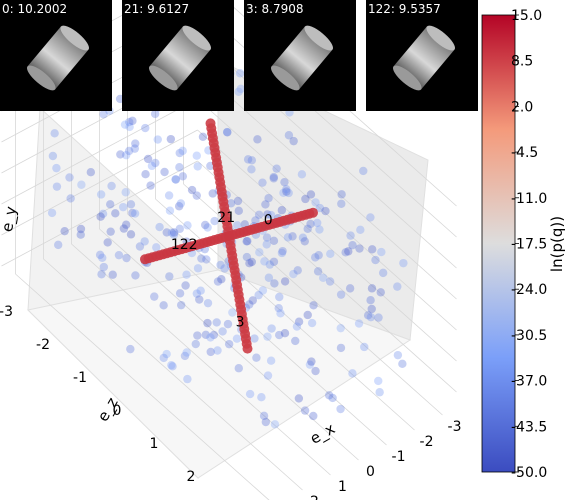 Image resolution: width=571 pixels, height=500 pixels. What do you see at coordinates (529, 382) in the screenshot?
I see `colorbar-tick-label: -37.0` at bounding box center [529, 382].